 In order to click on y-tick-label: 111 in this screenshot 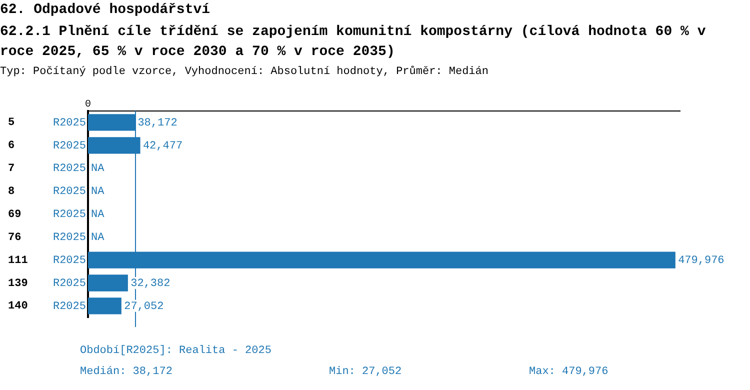, I will do `click(18, 260)`.